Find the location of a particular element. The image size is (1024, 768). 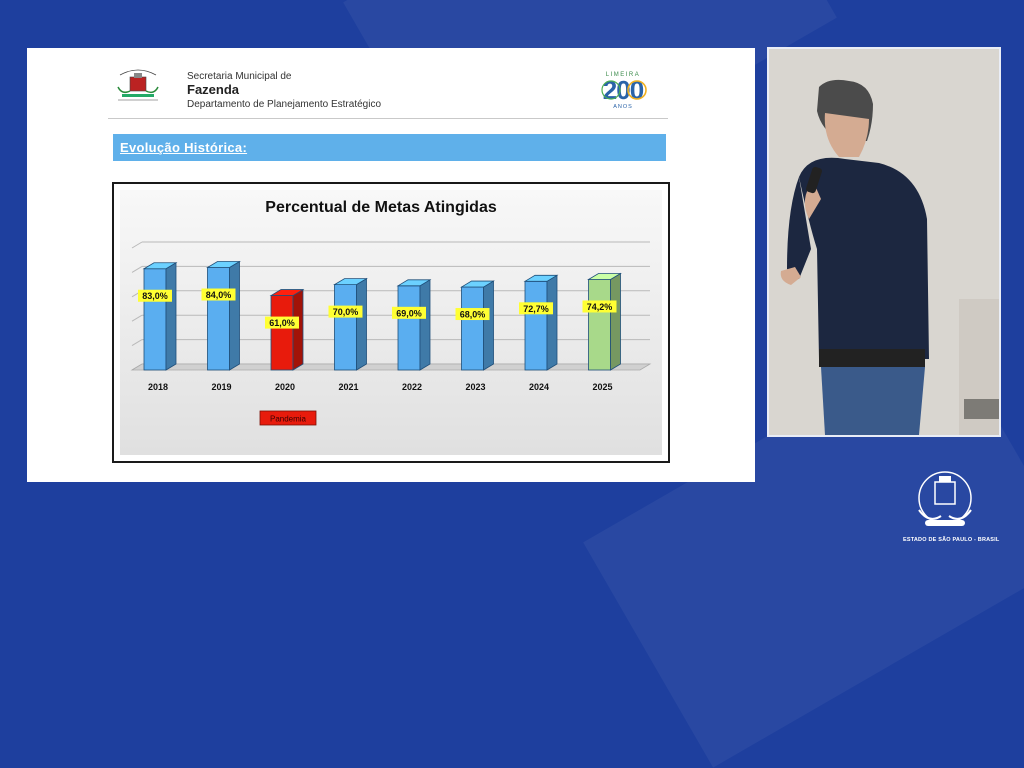

data-label: 68,0% is located at coordinates (473, 315).